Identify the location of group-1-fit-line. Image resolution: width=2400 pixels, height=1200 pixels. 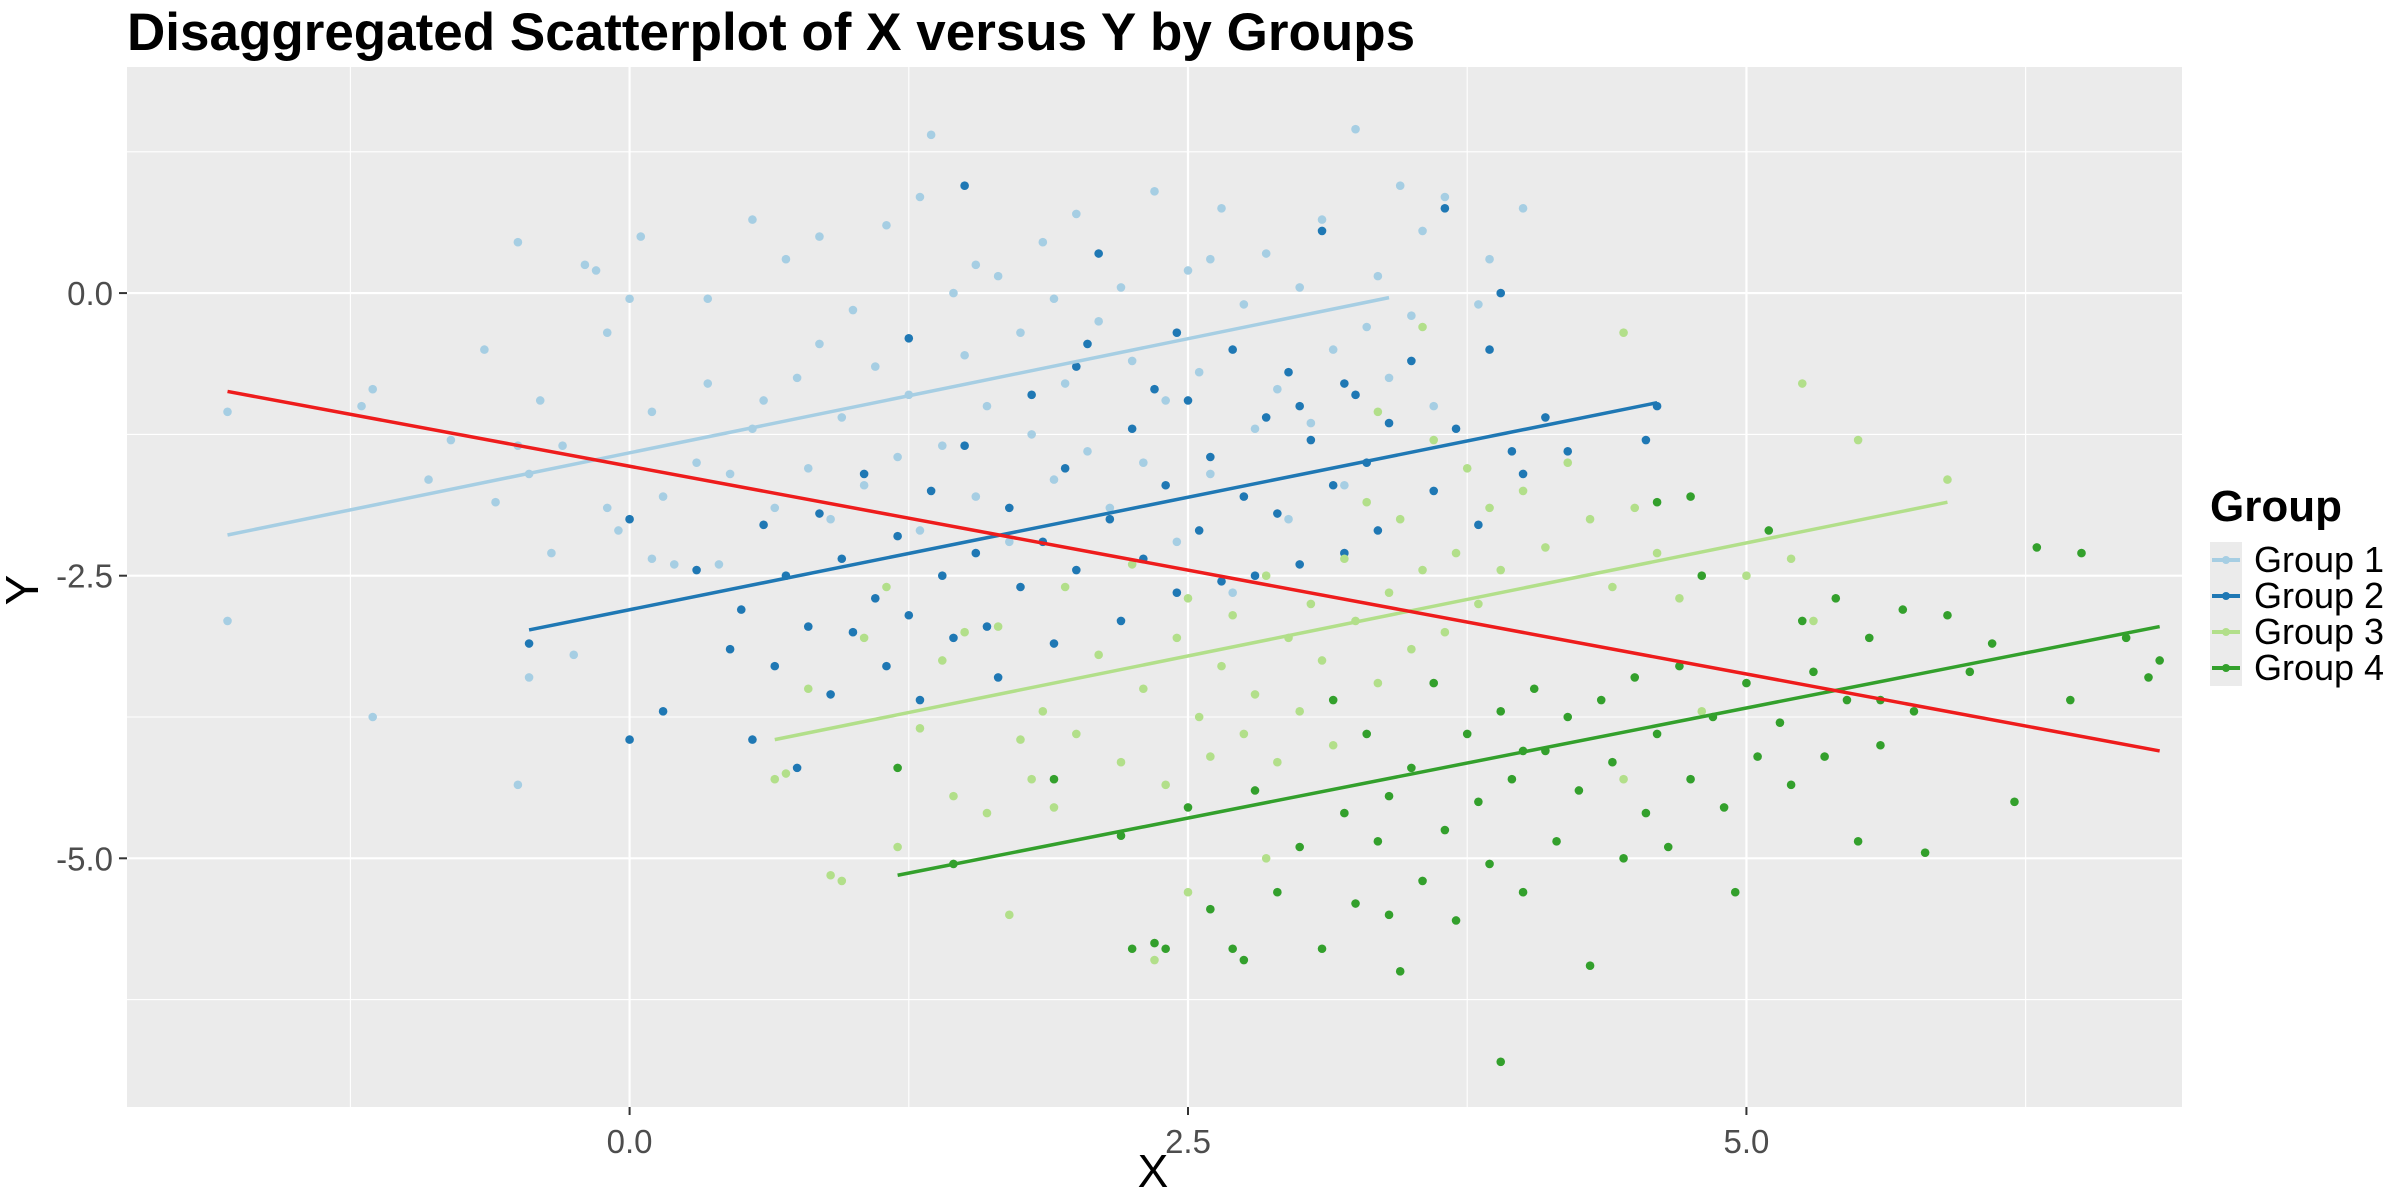
(808, 416).